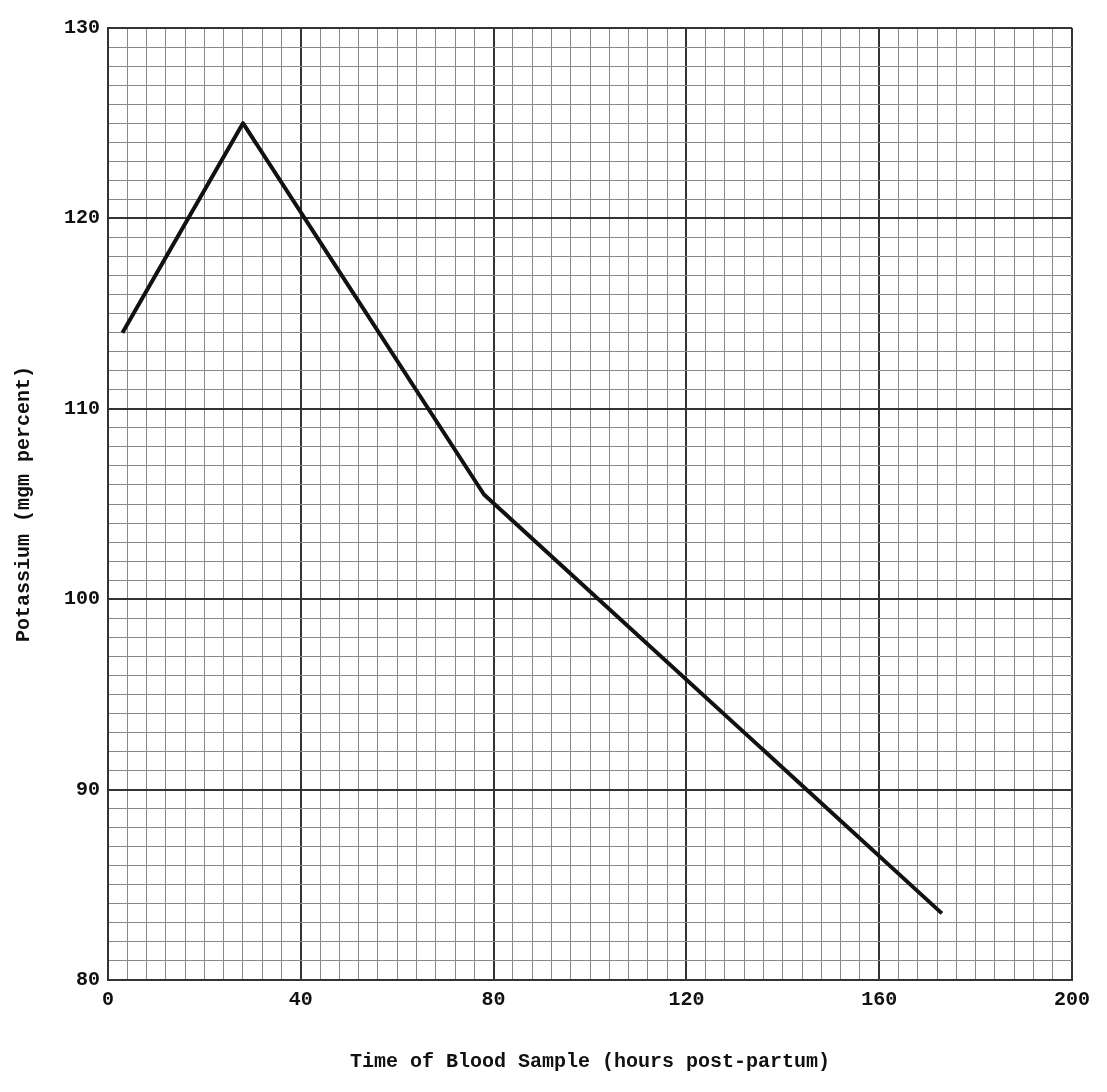  Describe the element at coordinates (24, 504) in the screenshot. I see `y-axis-title: Potassium (mgm percent)` at that location.